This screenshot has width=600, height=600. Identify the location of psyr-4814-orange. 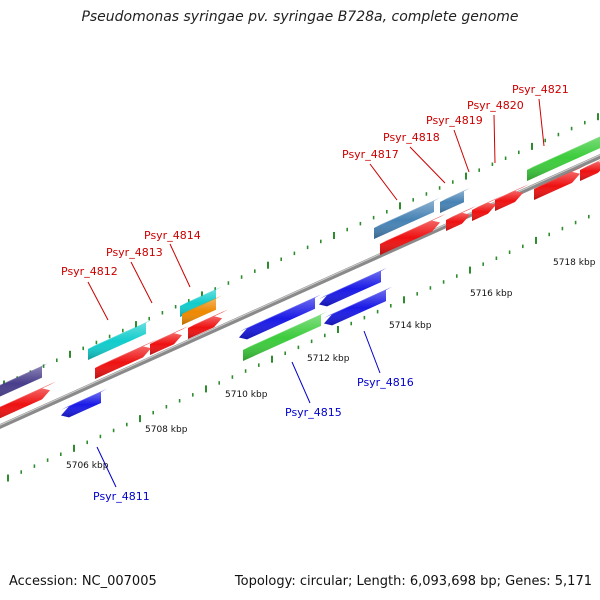
(202, 310).